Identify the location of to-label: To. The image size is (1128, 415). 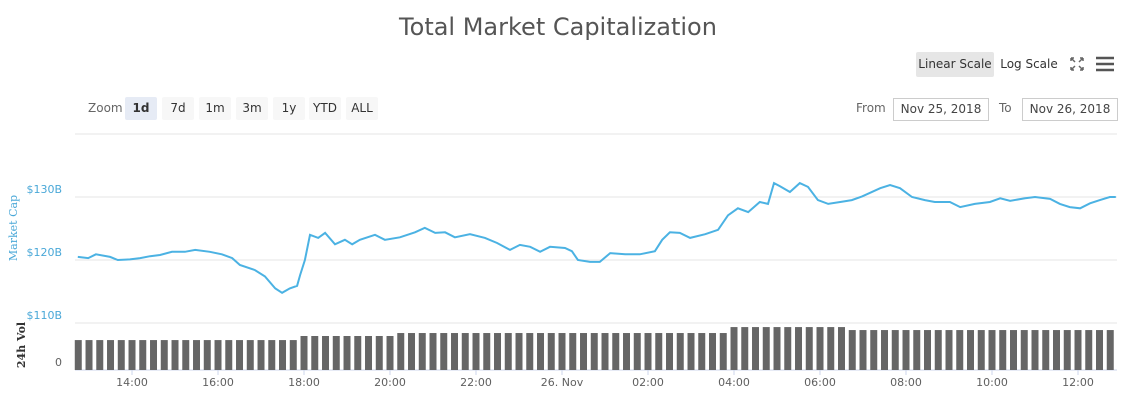
(1005, 108).